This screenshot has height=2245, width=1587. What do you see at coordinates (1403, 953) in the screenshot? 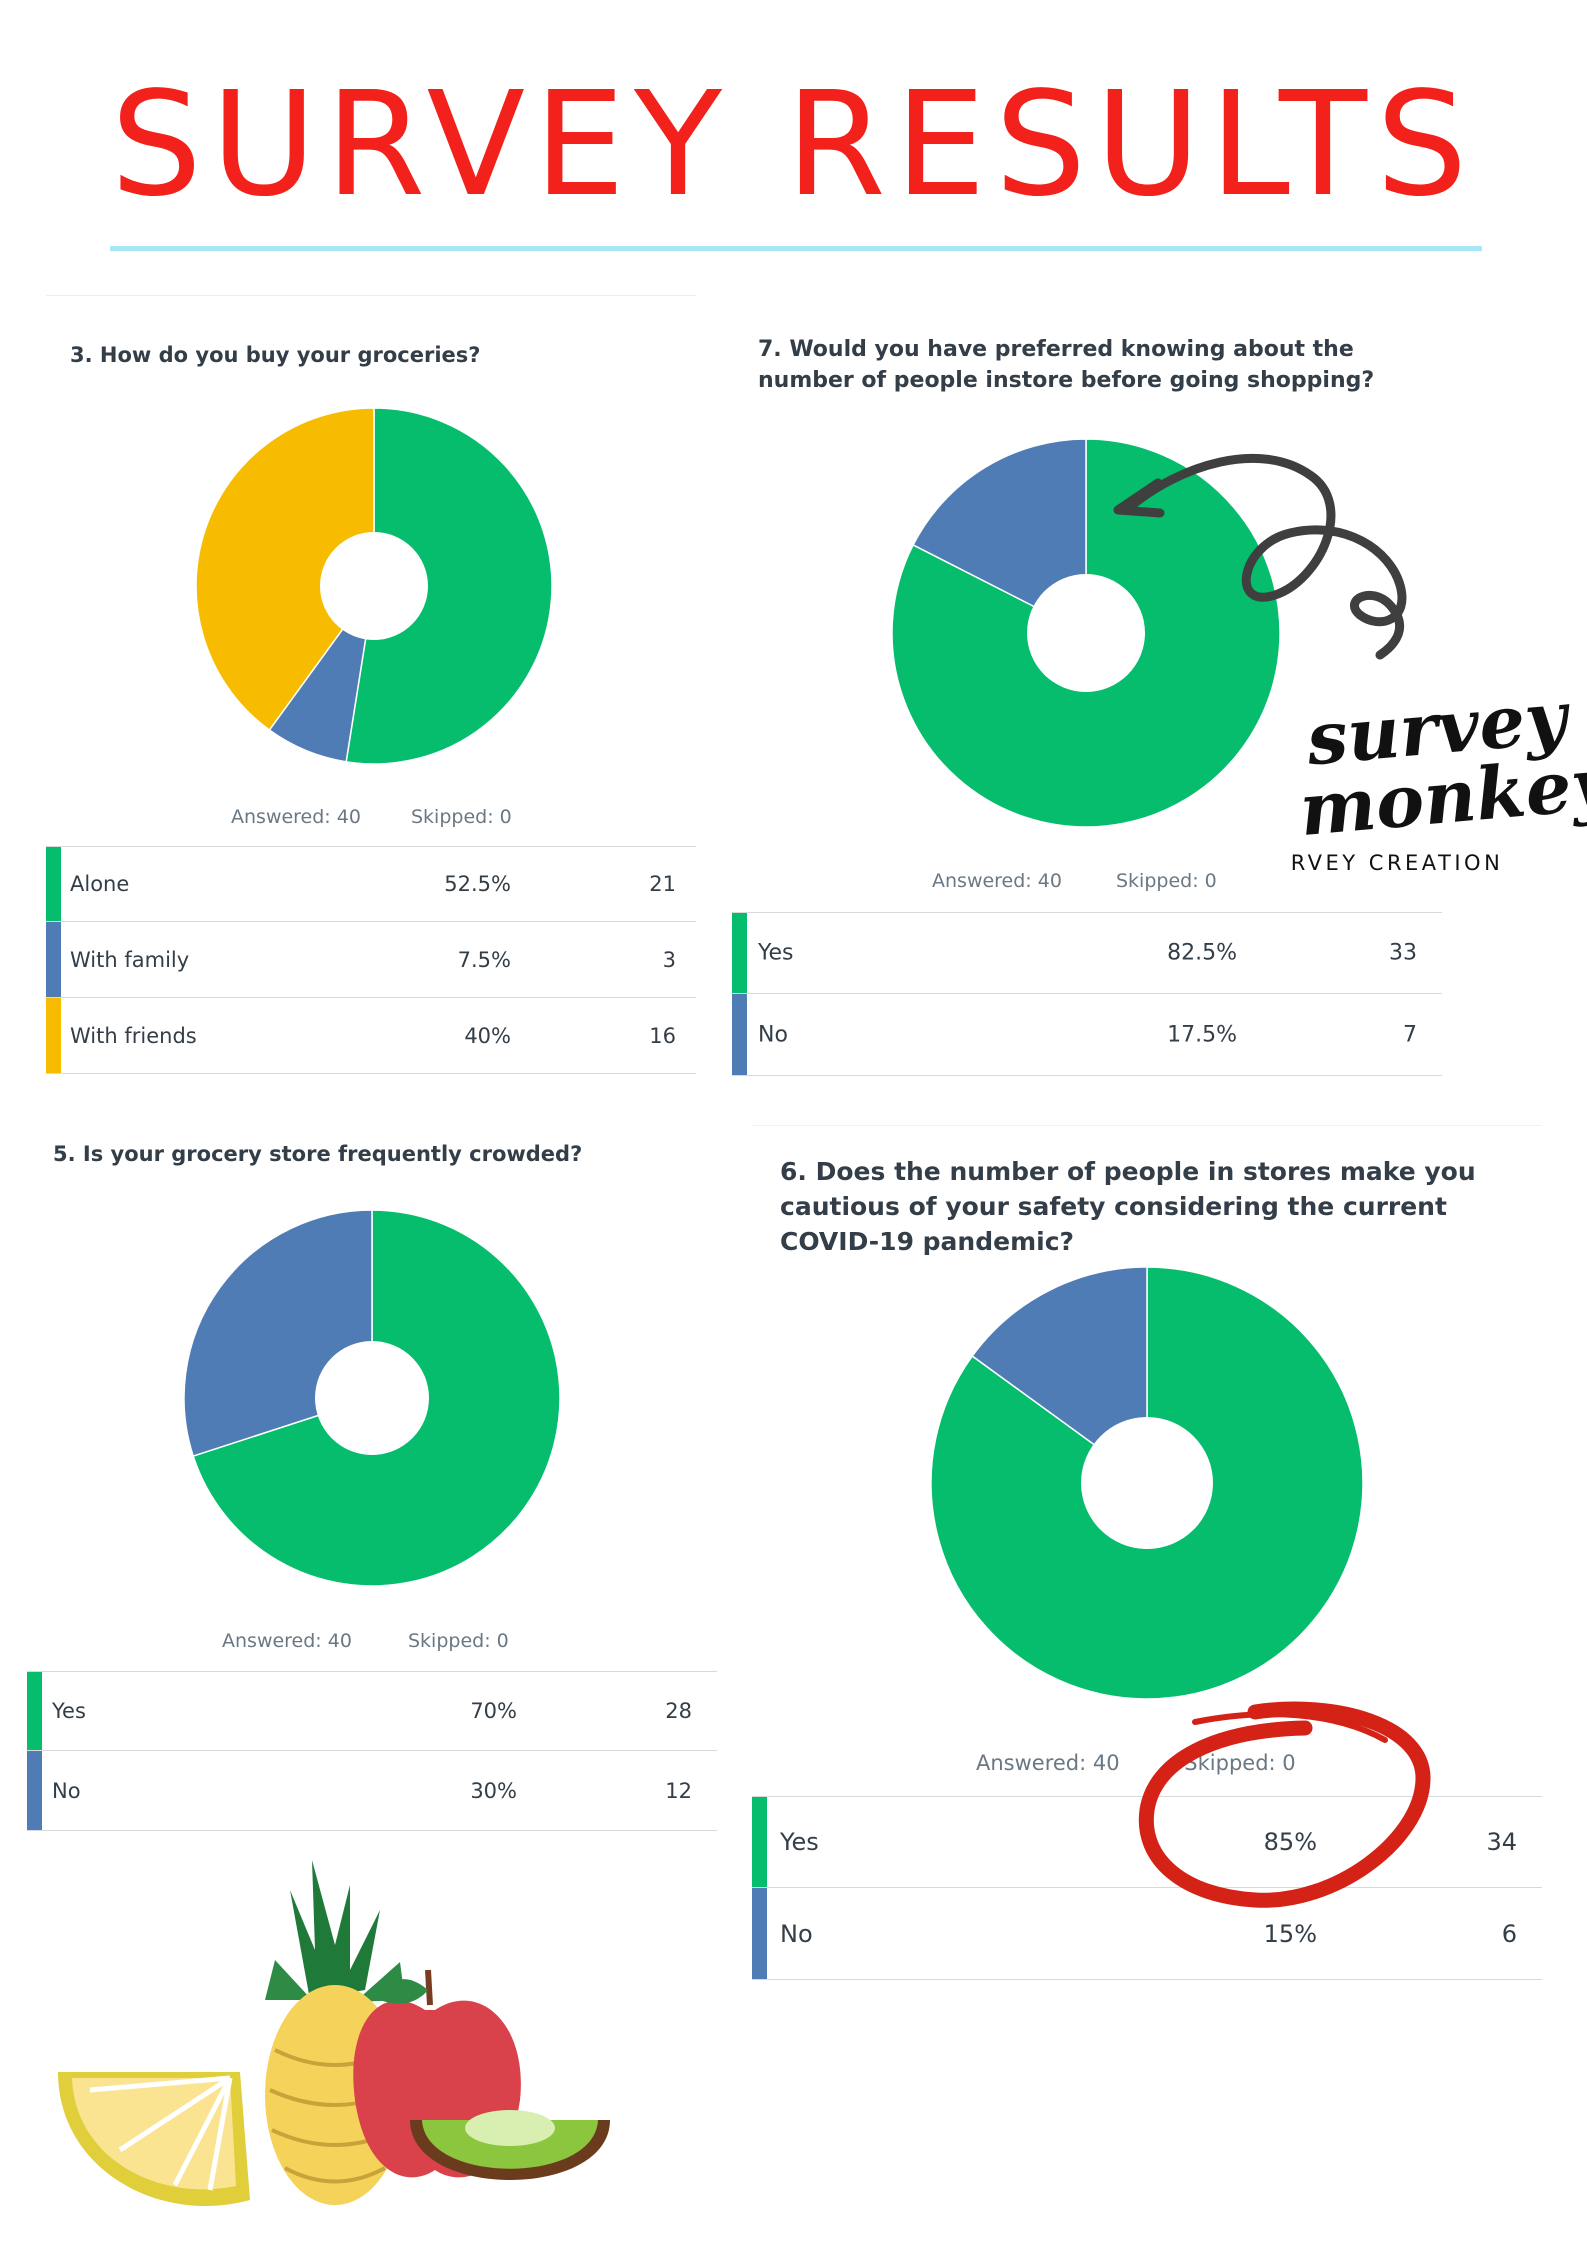
I see `row-count: 33` at bounding box center [1403, 953].